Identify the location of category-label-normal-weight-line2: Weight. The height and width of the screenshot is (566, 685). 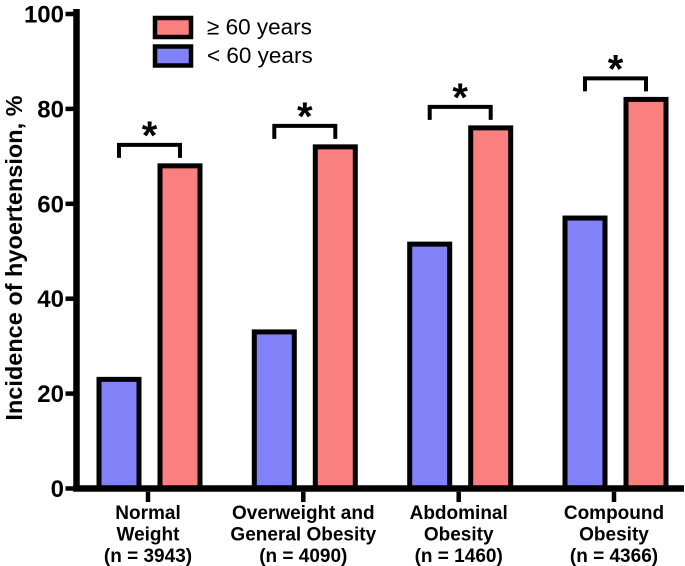
(149, 535).